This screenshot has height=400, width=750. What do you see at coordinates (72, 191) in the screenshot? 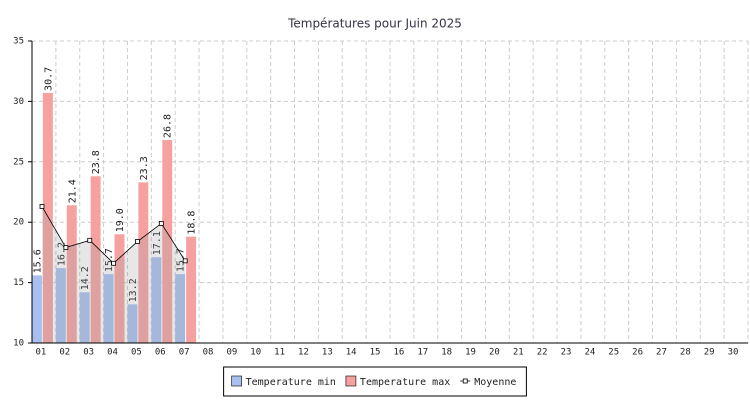
I see `data-label: 21.4` at bounding box center [72, 191].